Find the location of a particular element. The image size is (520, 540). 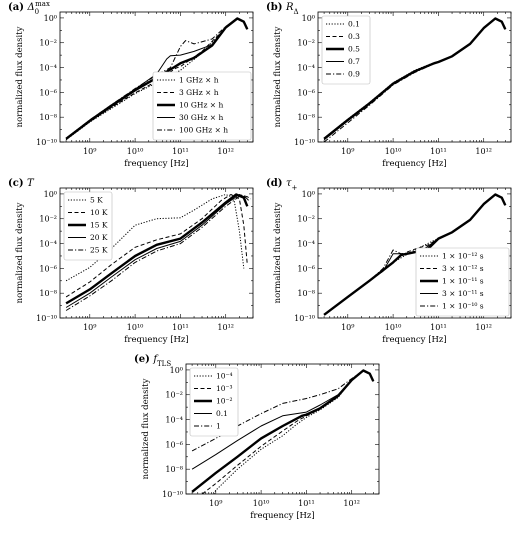

legend-label: 1 GHz × h is located at coordinates (199, 80).